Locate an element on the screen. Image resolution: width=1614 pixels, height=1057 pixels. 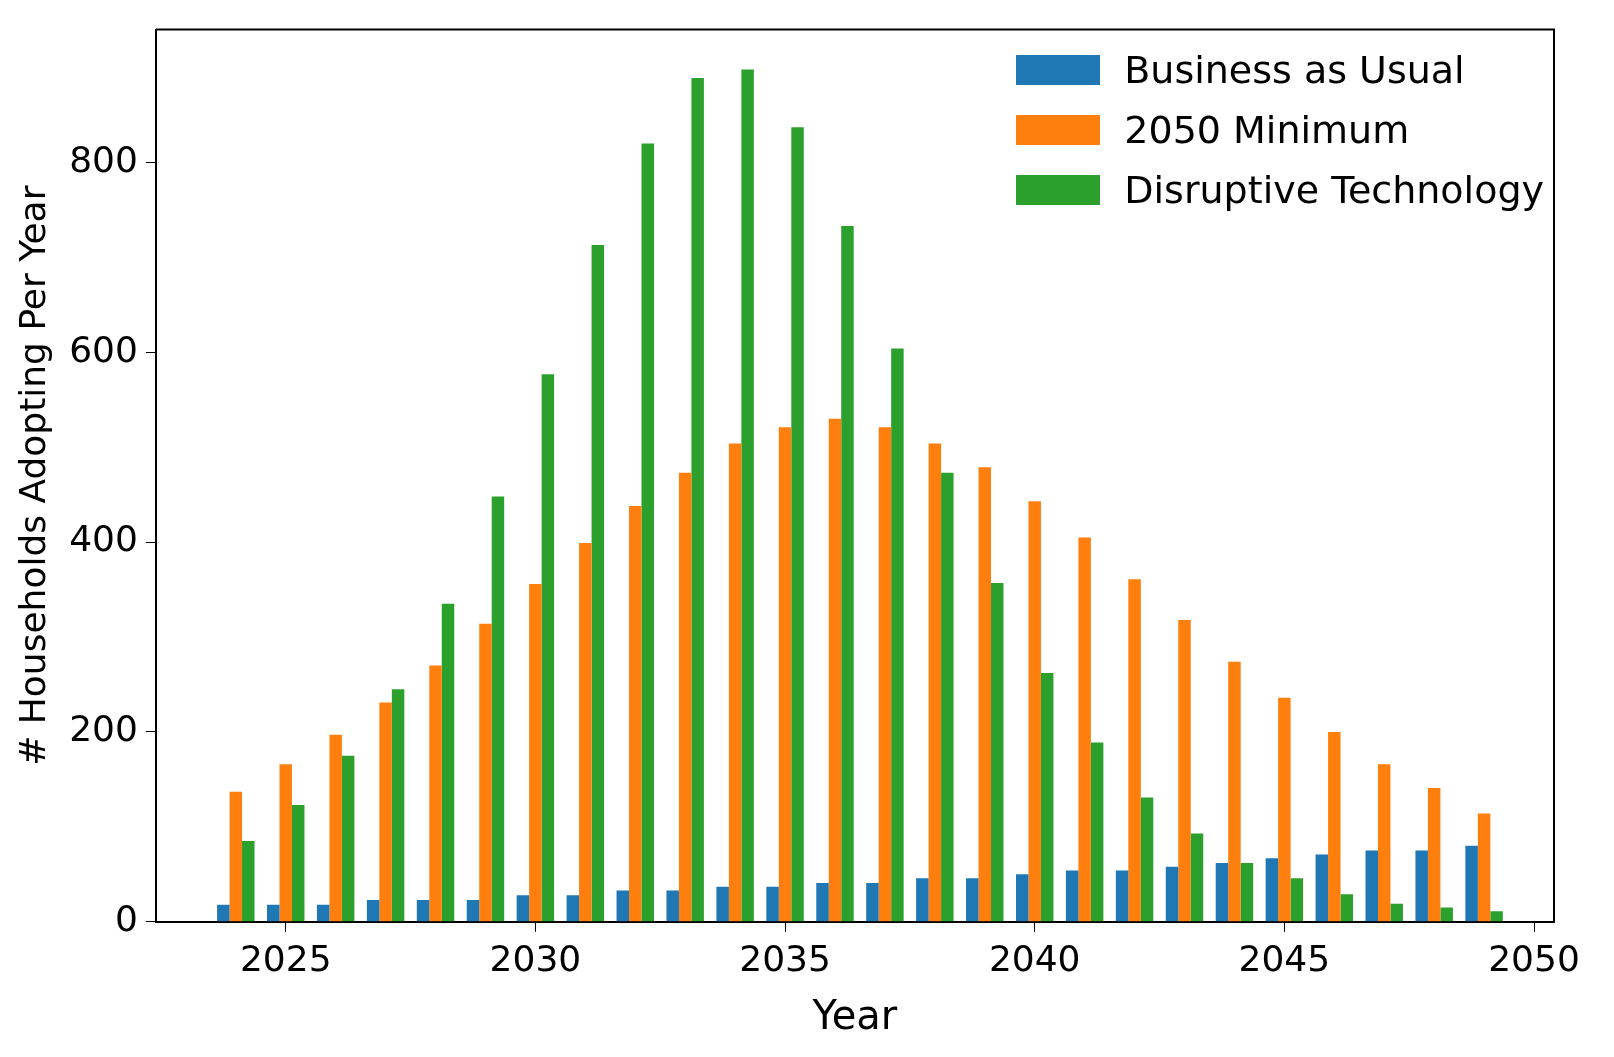
x-tick-label: 2035 is located at coordinates (785, 958).